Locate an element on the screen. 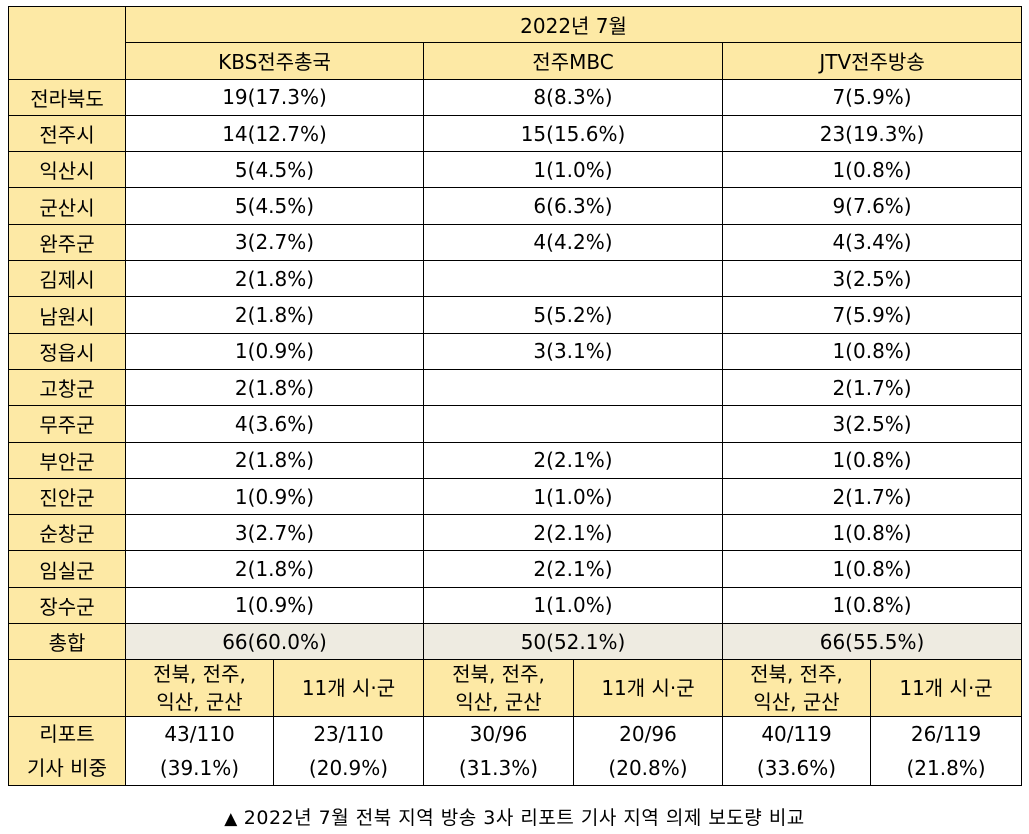 This screenshot has height=834, width=1029. table-row: 부안군 2(1.8%) 2(2.1%) 1(0.8%) is located at coordinates (515, 460).